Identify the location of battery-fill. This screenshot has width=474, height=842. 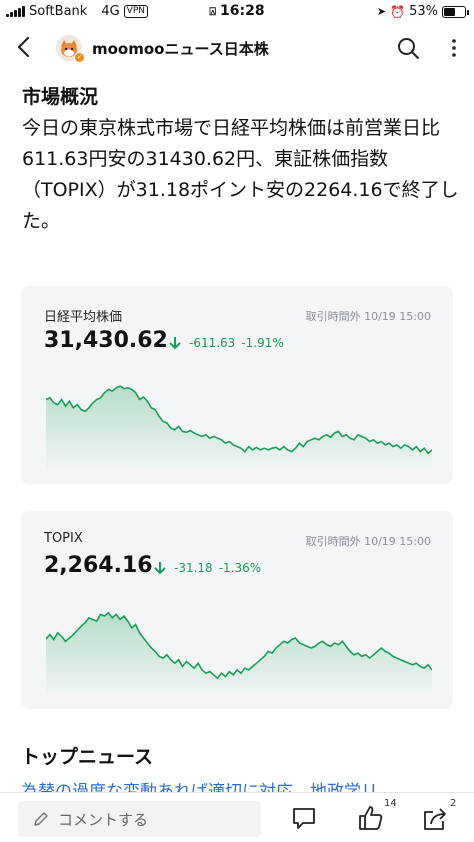
(449, 11).